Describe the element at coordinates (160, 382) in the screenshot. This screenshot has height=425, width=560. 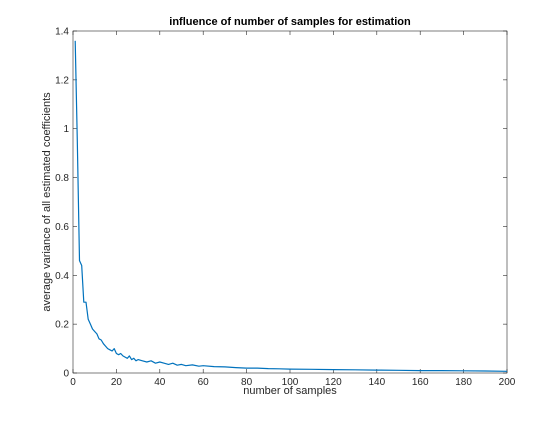
I see `x-tick-label: 40` at that location.